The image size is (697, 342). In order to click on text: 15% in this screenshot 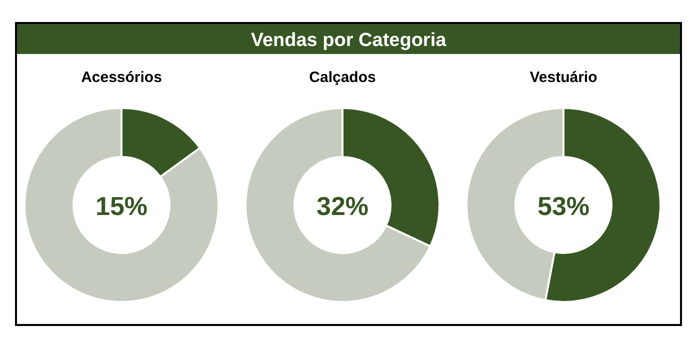, I will do `click(121, 206)`.